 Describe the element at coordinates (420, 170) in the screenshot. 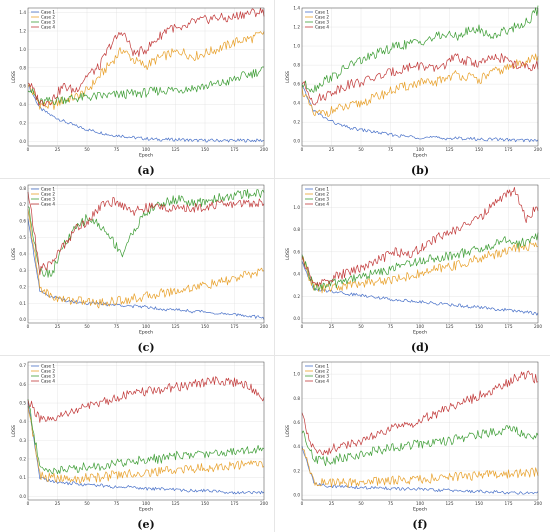

I see `panel-caption: (b)` at that location.